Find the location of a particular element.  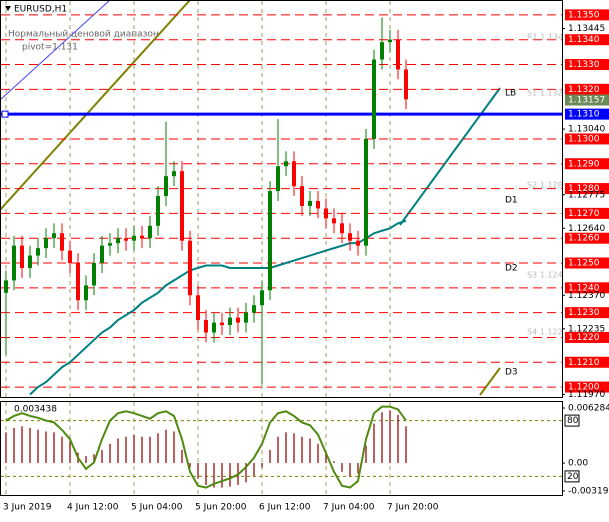

annotation: S2 1.128 is located at coordinates (545, 185).